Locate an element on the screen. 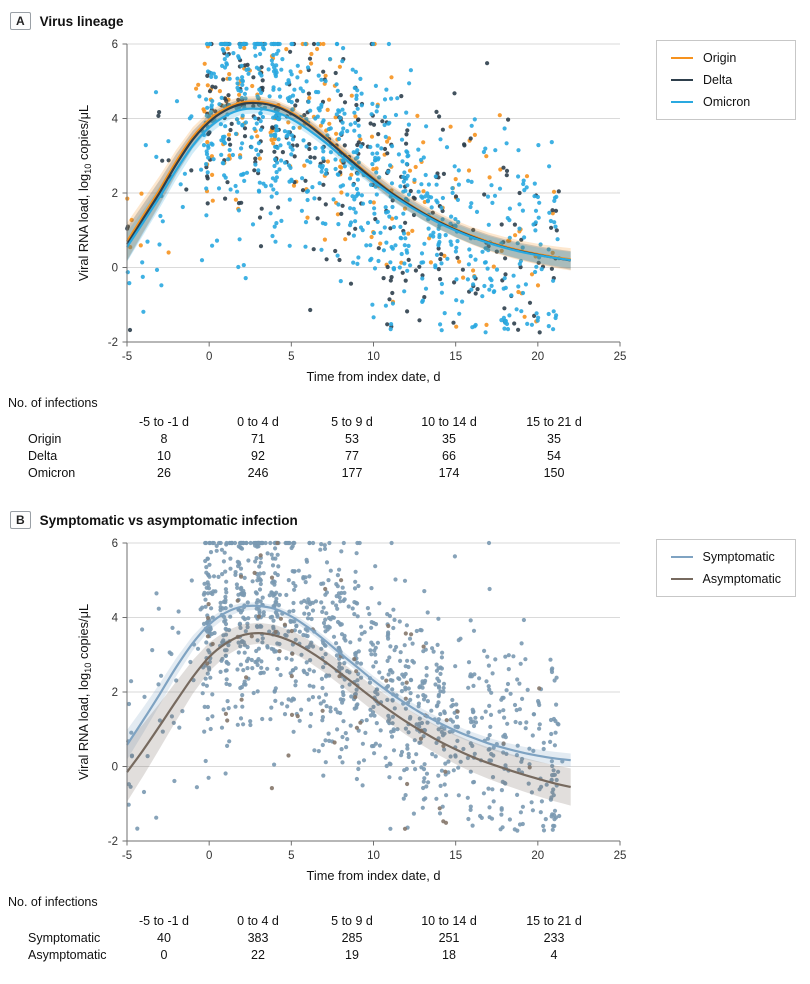  legend-label: Omicron is located at coordinates (727, 102).